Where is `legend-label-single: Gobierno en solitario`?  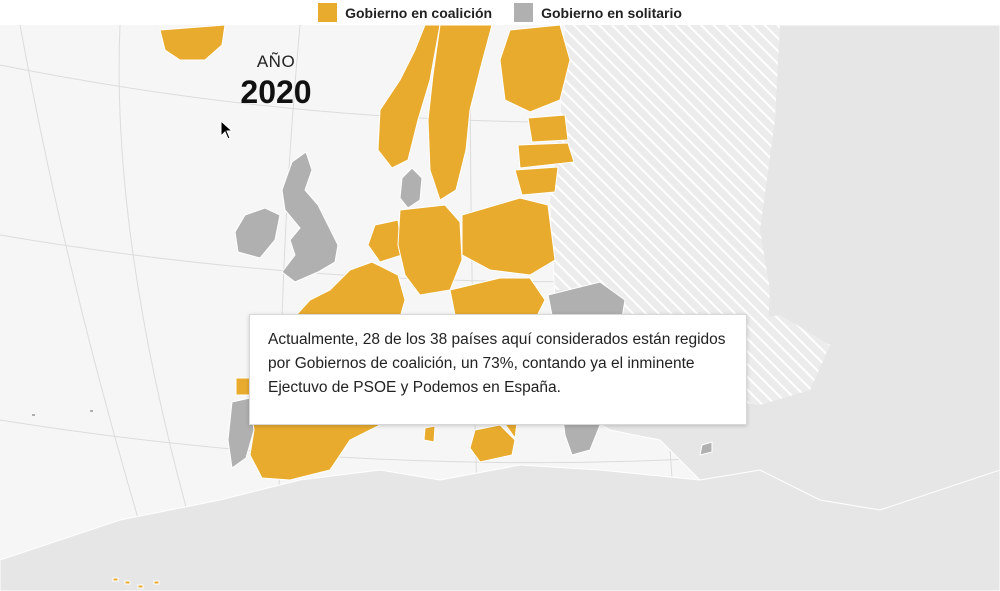 legend-label-single: Gobierno en solitario is located at coordinates (611, 12).